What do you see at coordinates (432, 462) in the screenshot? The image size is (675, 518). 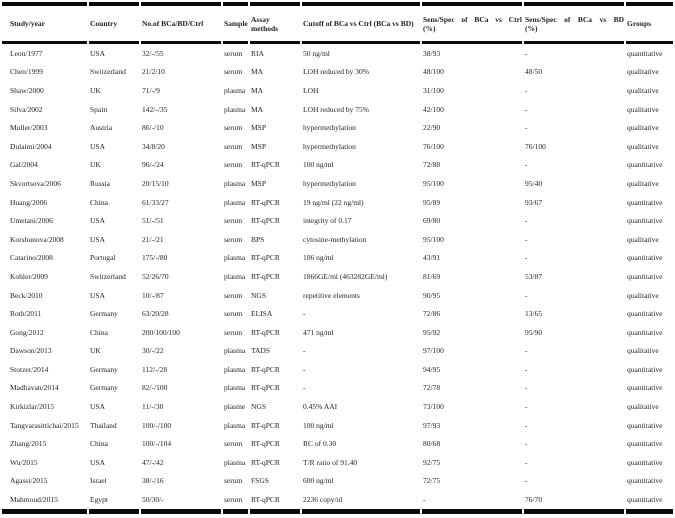 I see `cell-sens-spec-ctrl: 92/75` at bounding box center [432, 462].